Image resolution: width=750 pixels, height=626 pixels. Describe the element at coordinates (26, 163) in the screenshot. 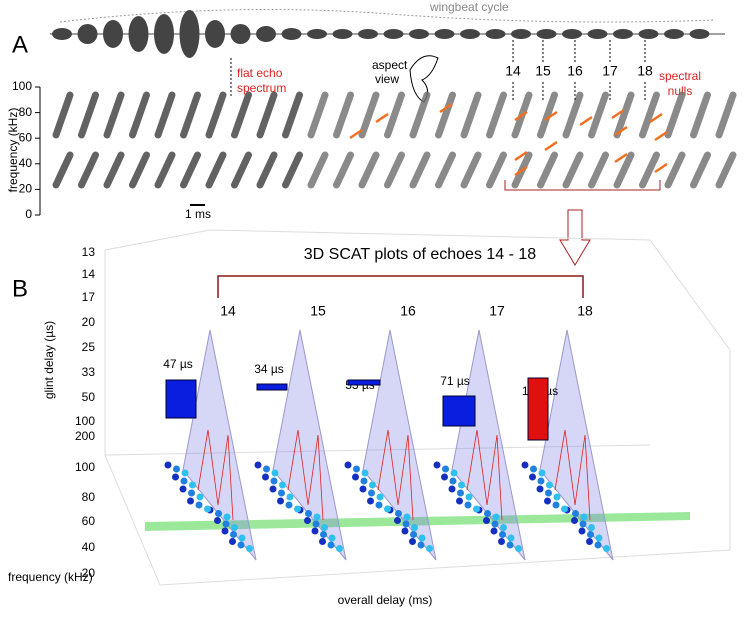

I see `y-tick-label: 40` at that location.